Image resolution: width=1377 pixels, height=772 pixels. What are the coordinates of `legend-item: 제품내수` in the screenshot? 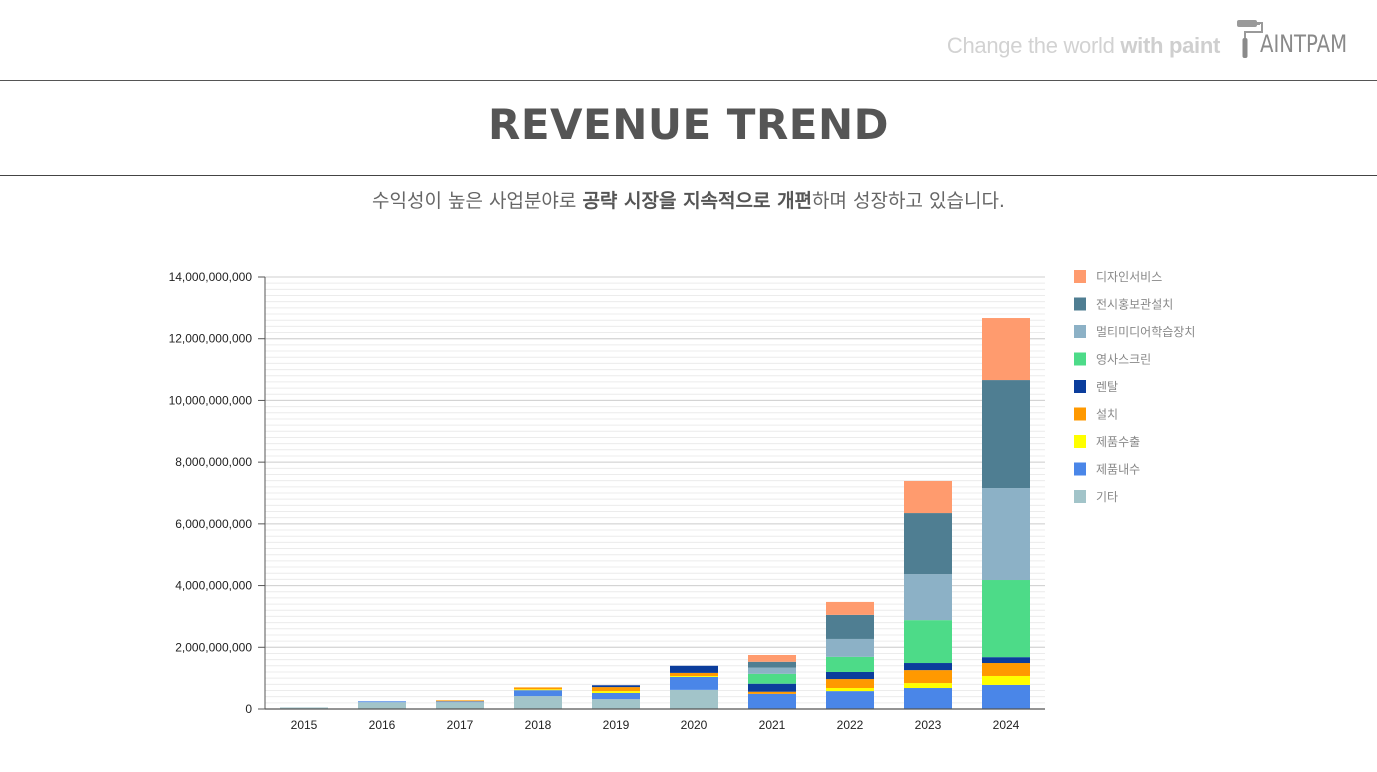 It's located at (1107, 469).